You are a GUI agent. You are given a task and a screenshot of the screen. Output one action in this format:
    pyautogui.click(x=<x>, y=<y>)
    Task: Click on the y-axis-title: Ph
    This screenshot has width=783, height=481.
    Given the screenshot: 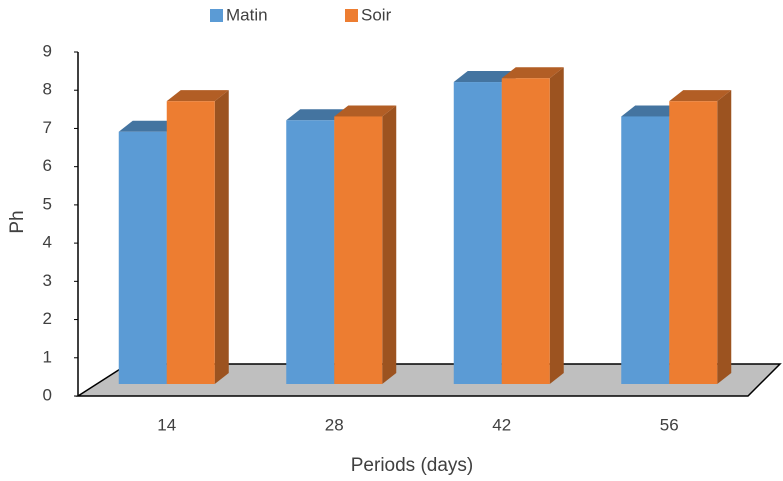 What is the action you would take?
    pyautogui.click(x=17, y=221)
    